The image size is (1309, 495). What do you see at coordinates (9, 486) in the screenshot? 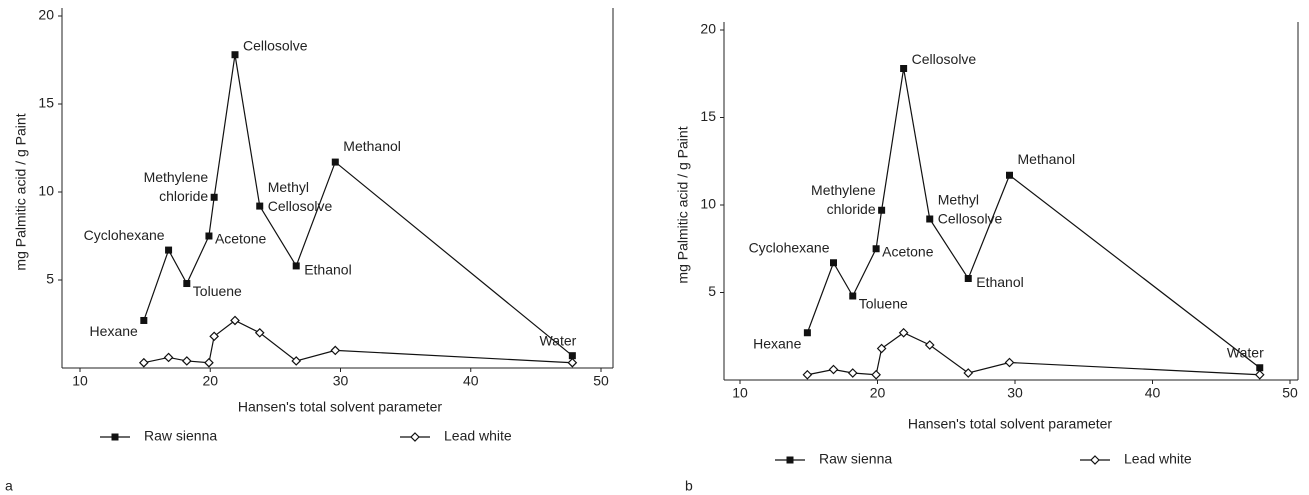
I see `panel-label: a` at bounding box center [9, 486].